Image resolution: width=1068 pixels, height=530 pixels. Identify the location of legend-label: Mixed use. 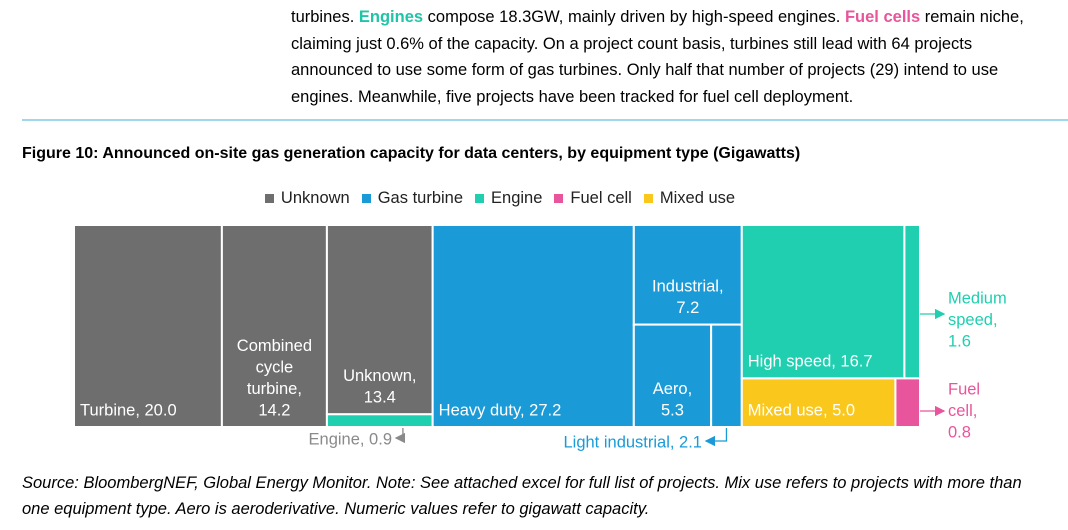
(697, 198).